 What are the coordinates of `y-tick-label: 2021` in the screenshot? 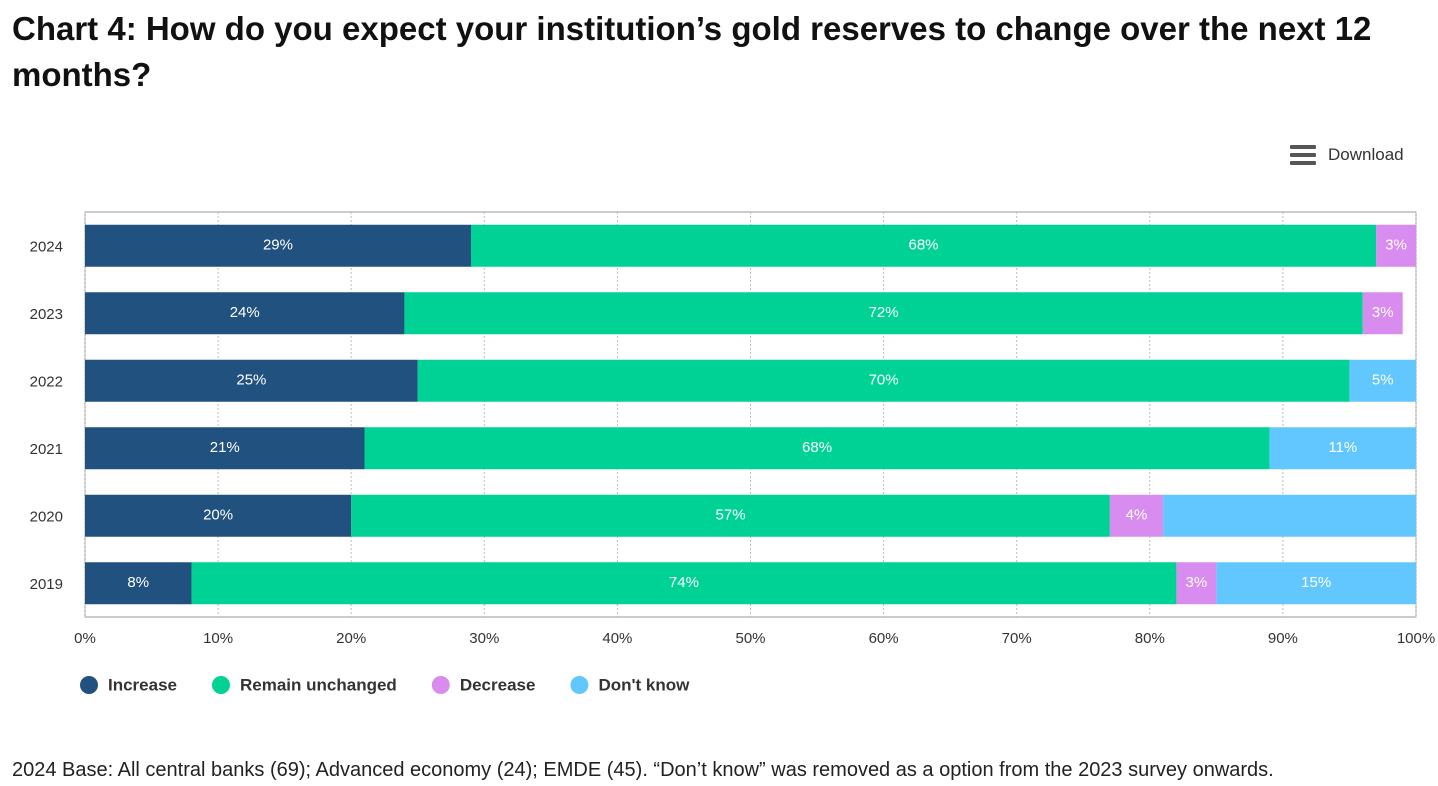 It's located at (46, 449).